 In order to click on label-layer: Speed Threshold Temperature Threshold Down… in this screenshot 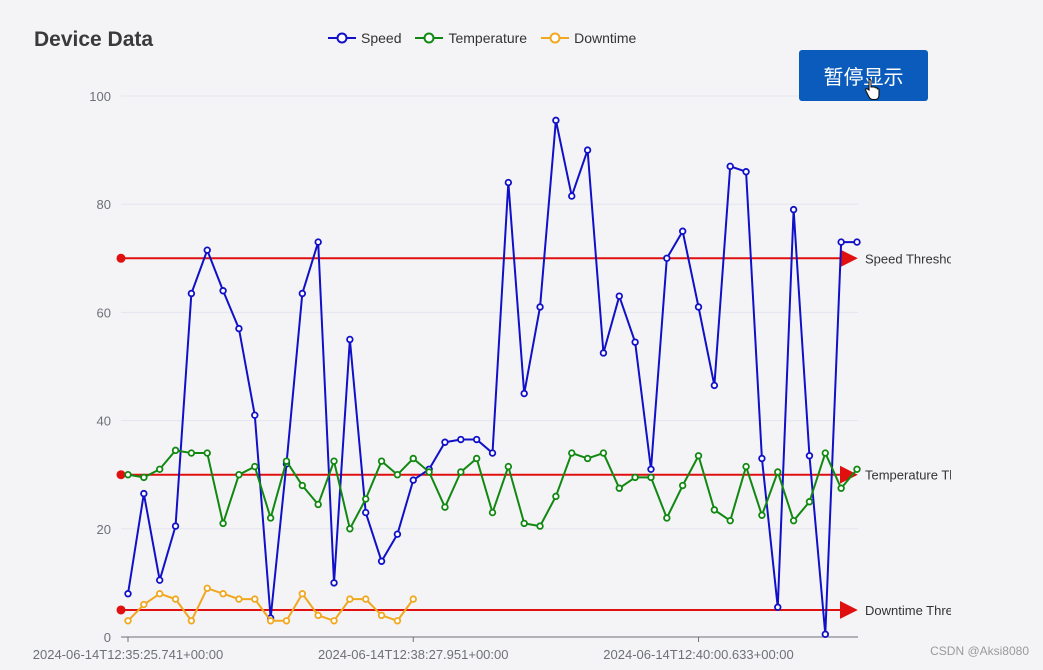, I will do `click(932, 434)`.